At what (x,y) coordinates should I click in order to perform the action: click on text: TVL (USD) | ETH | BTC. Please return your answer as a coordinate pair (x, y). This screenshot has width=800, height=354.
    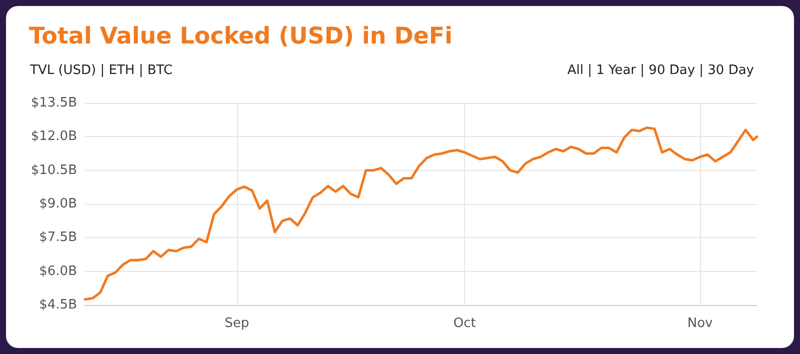
    Looking at the image, I should click on (101, 70).